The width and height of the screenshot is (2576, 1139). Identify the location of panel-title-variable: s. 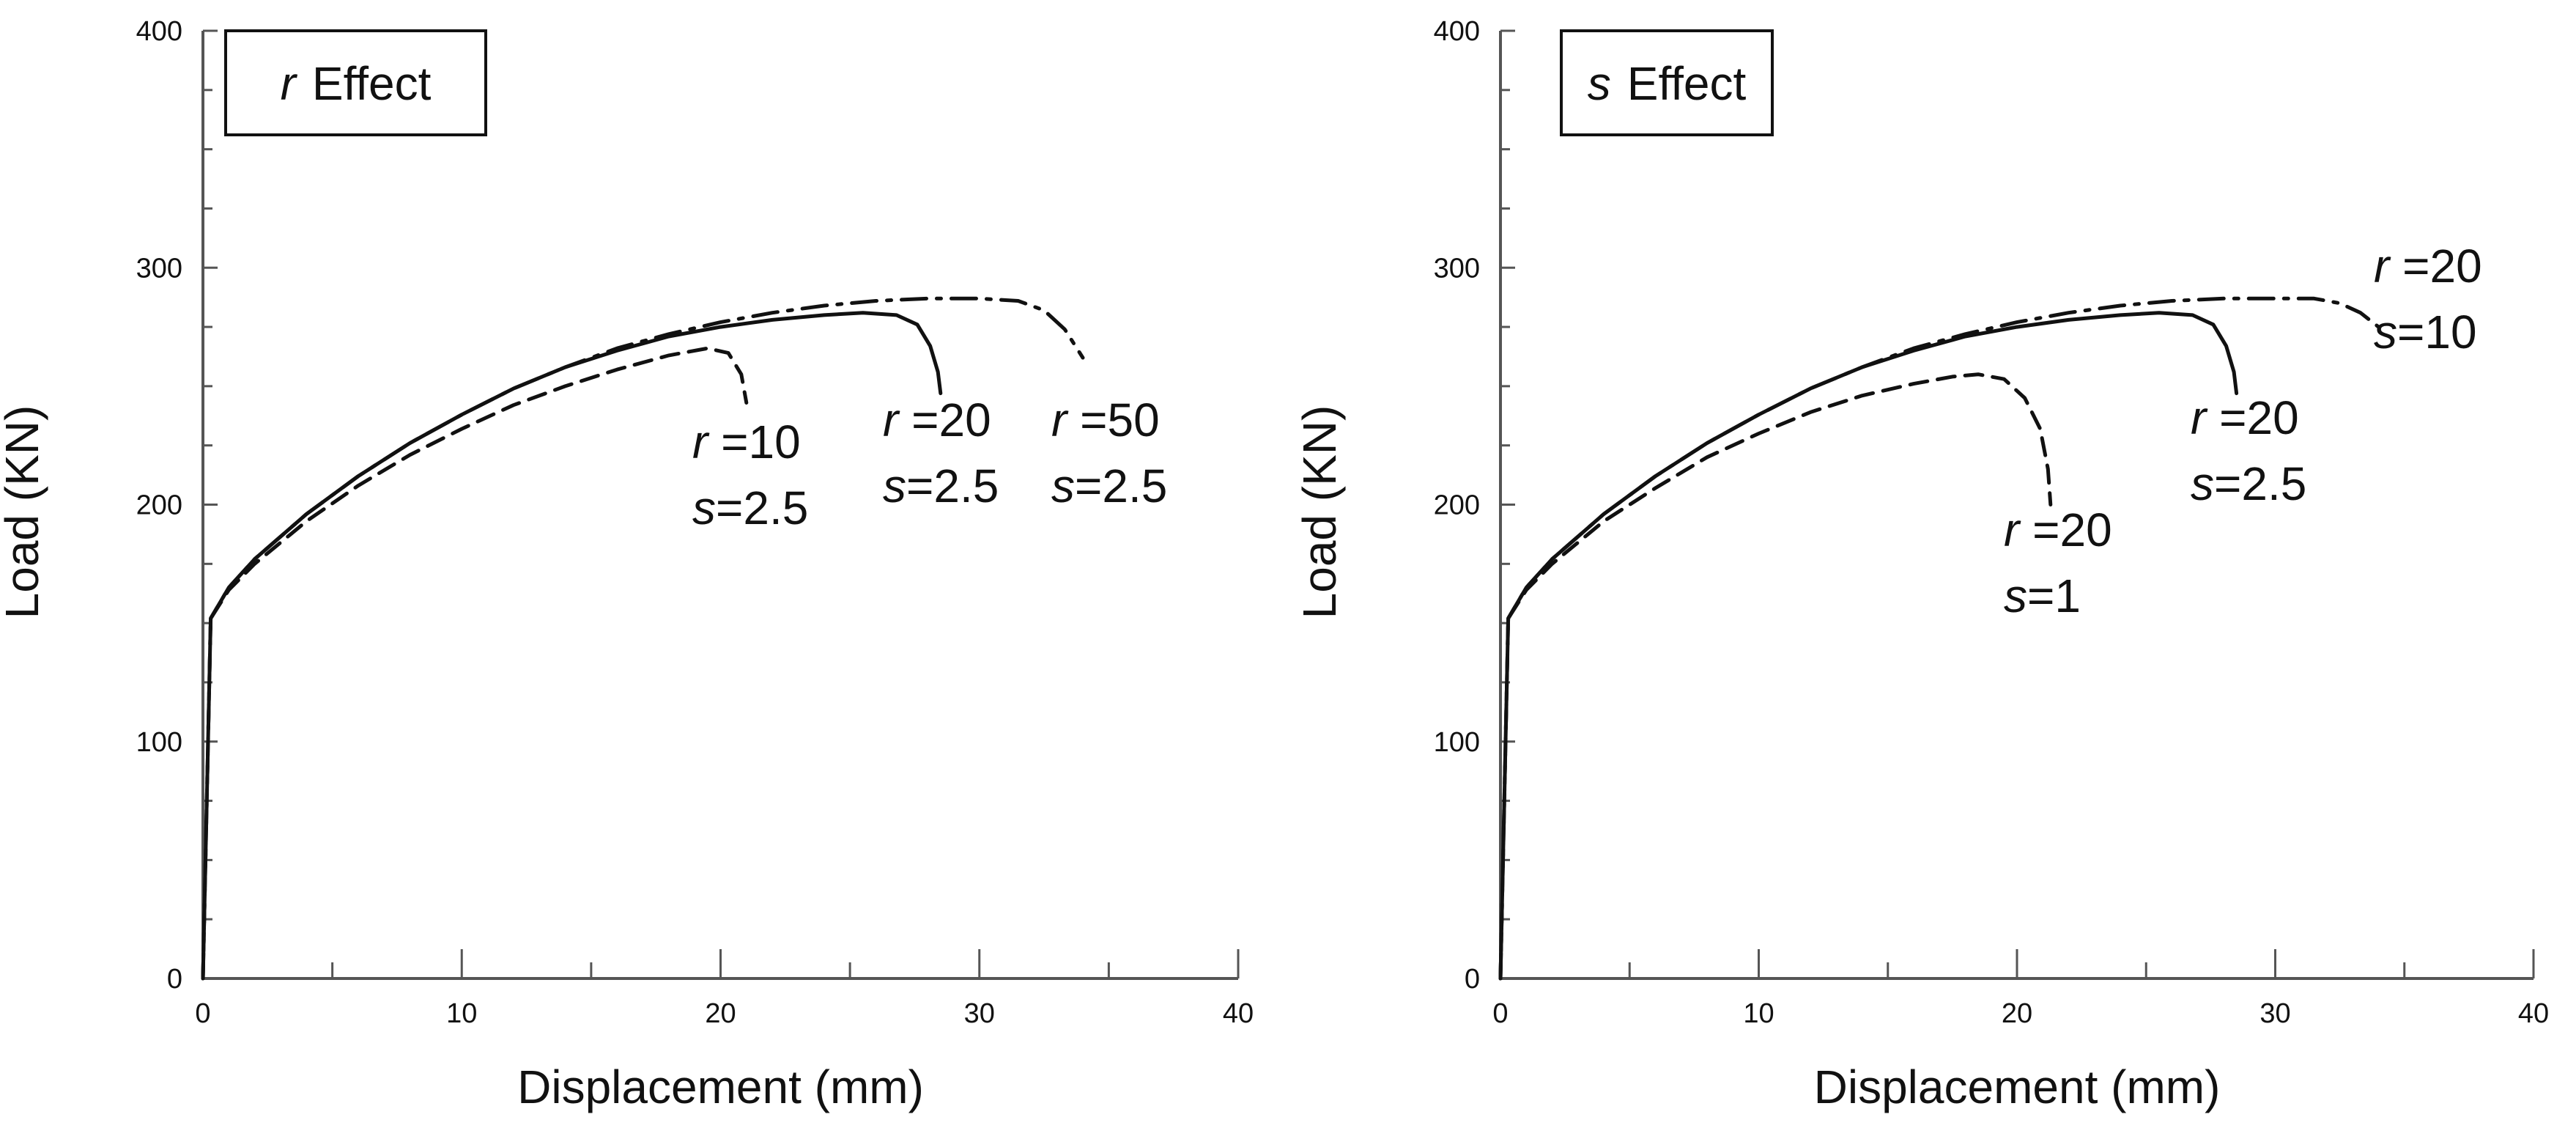
(1599, 83).